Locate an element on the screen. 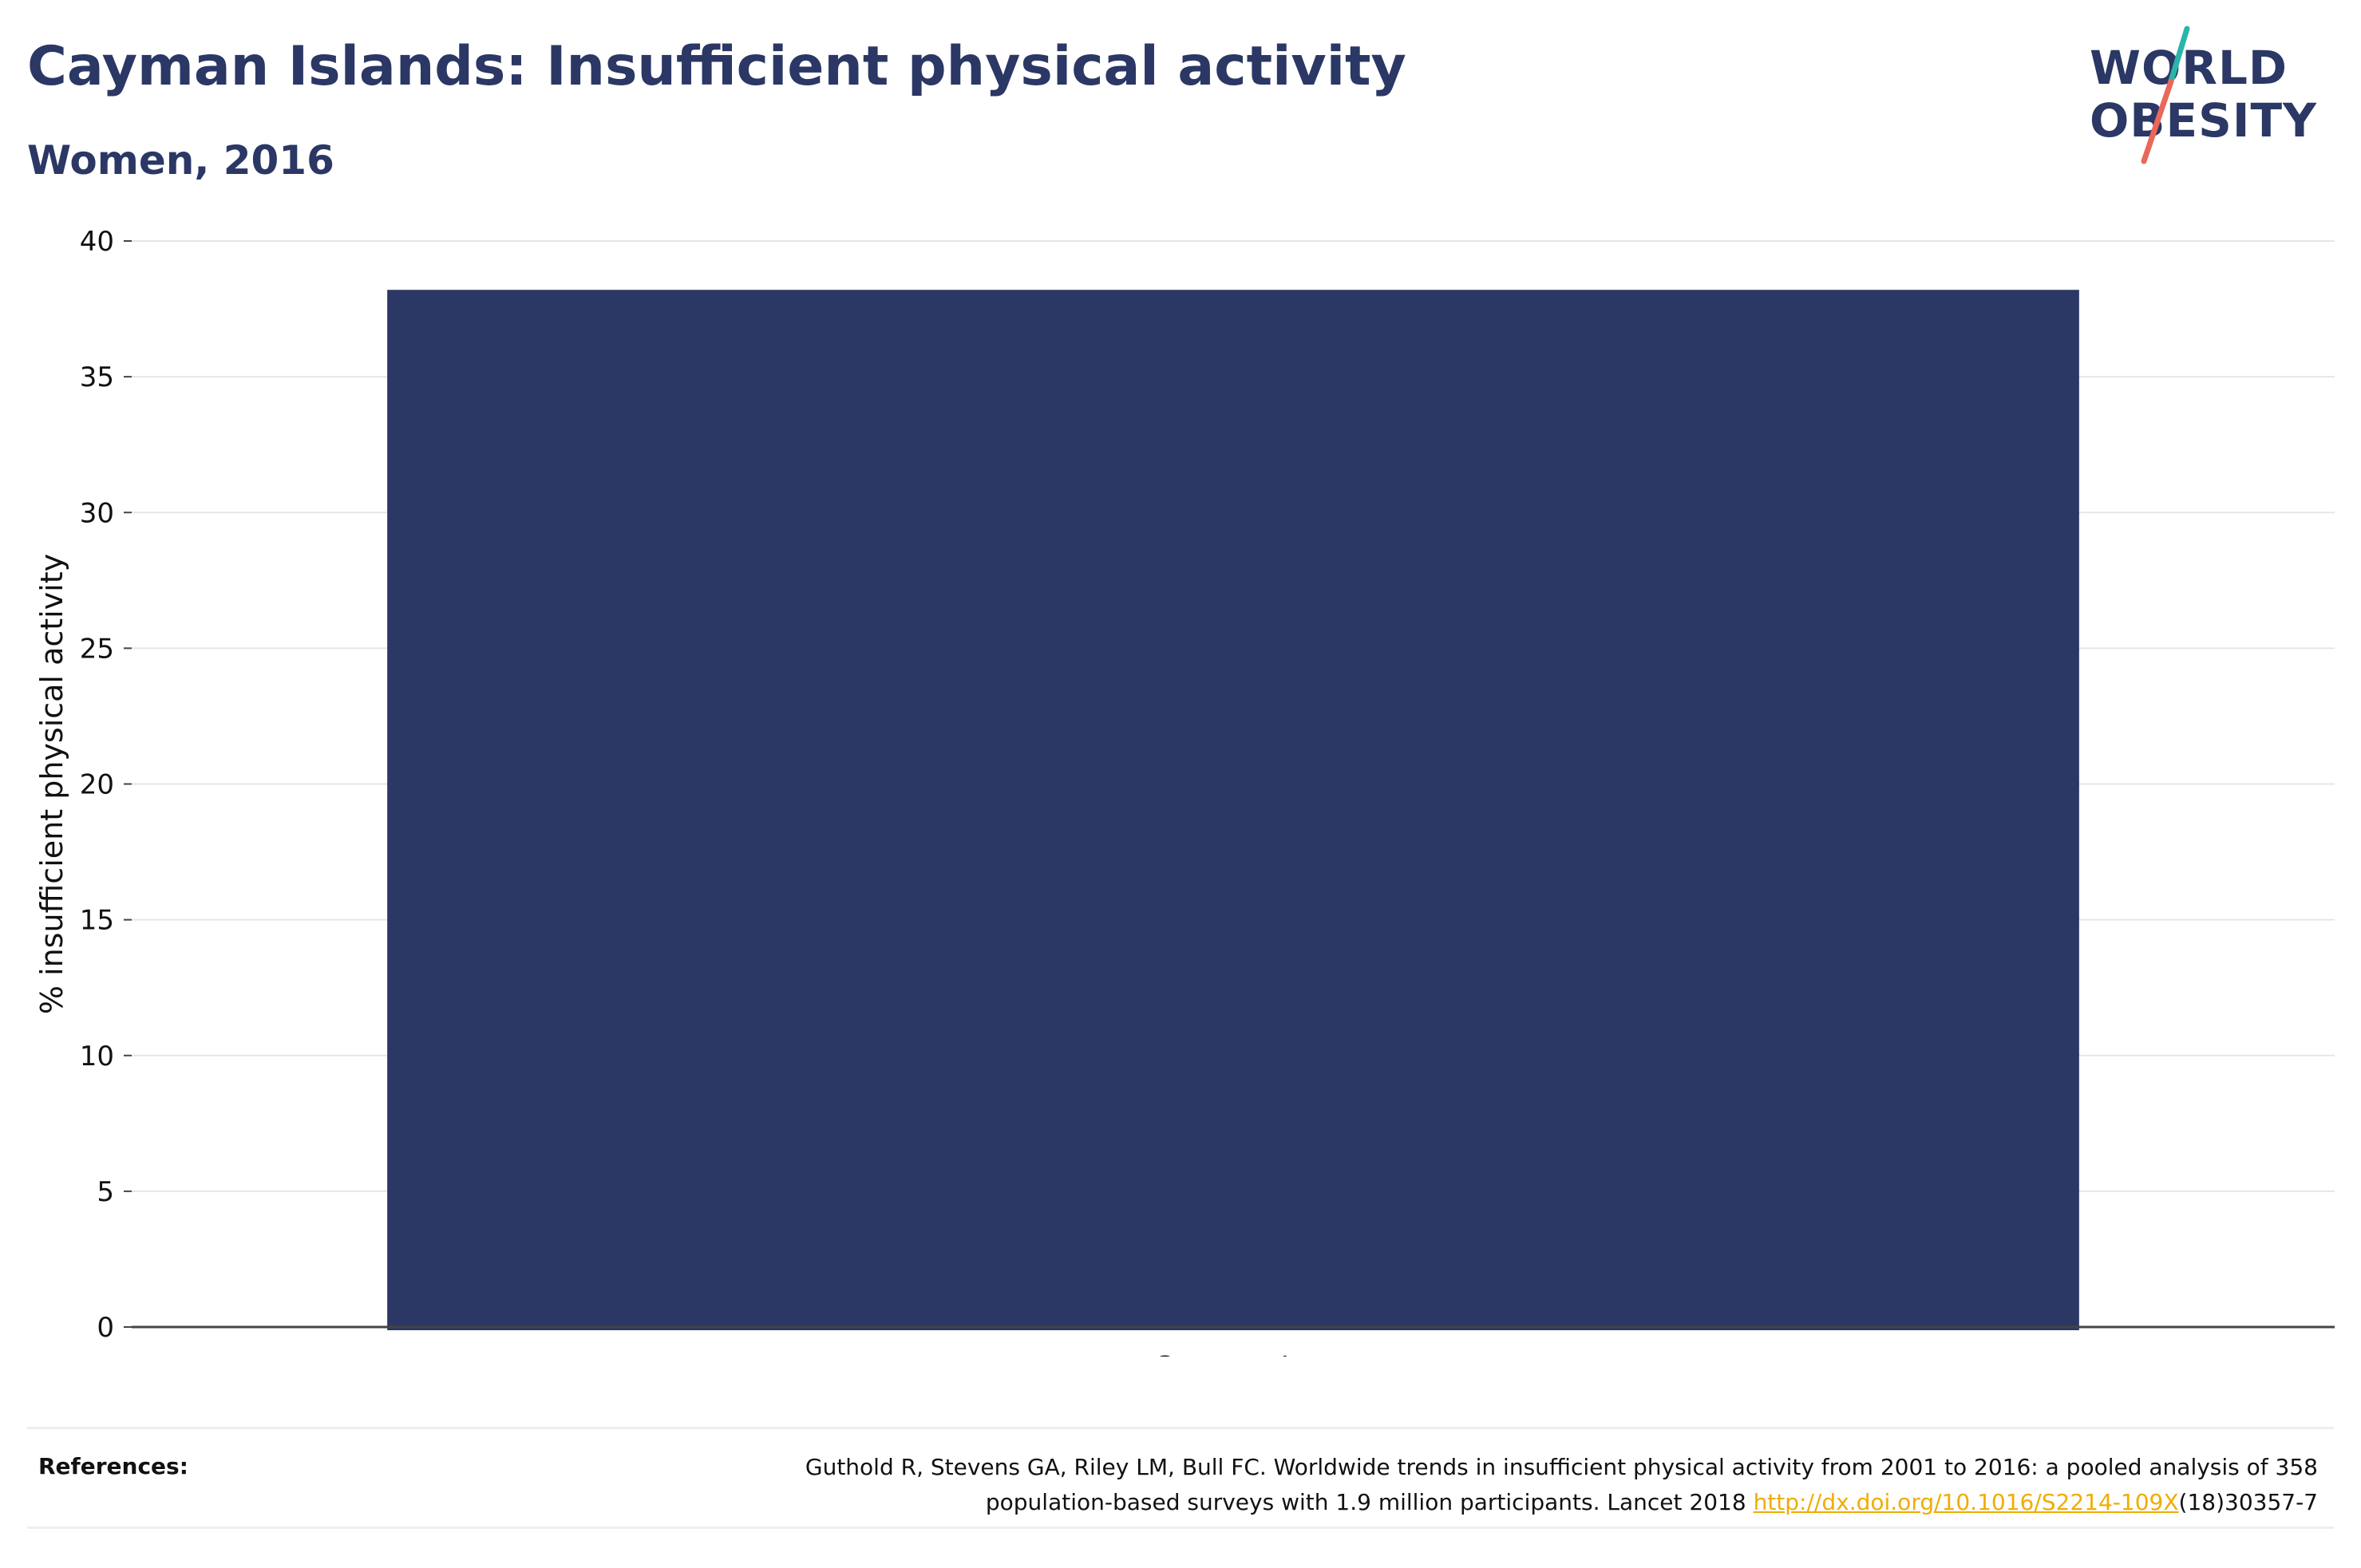 This screenshot has width=2361, height=1568. logo-text-world: WORLD is located at coordinates (2189, 68).